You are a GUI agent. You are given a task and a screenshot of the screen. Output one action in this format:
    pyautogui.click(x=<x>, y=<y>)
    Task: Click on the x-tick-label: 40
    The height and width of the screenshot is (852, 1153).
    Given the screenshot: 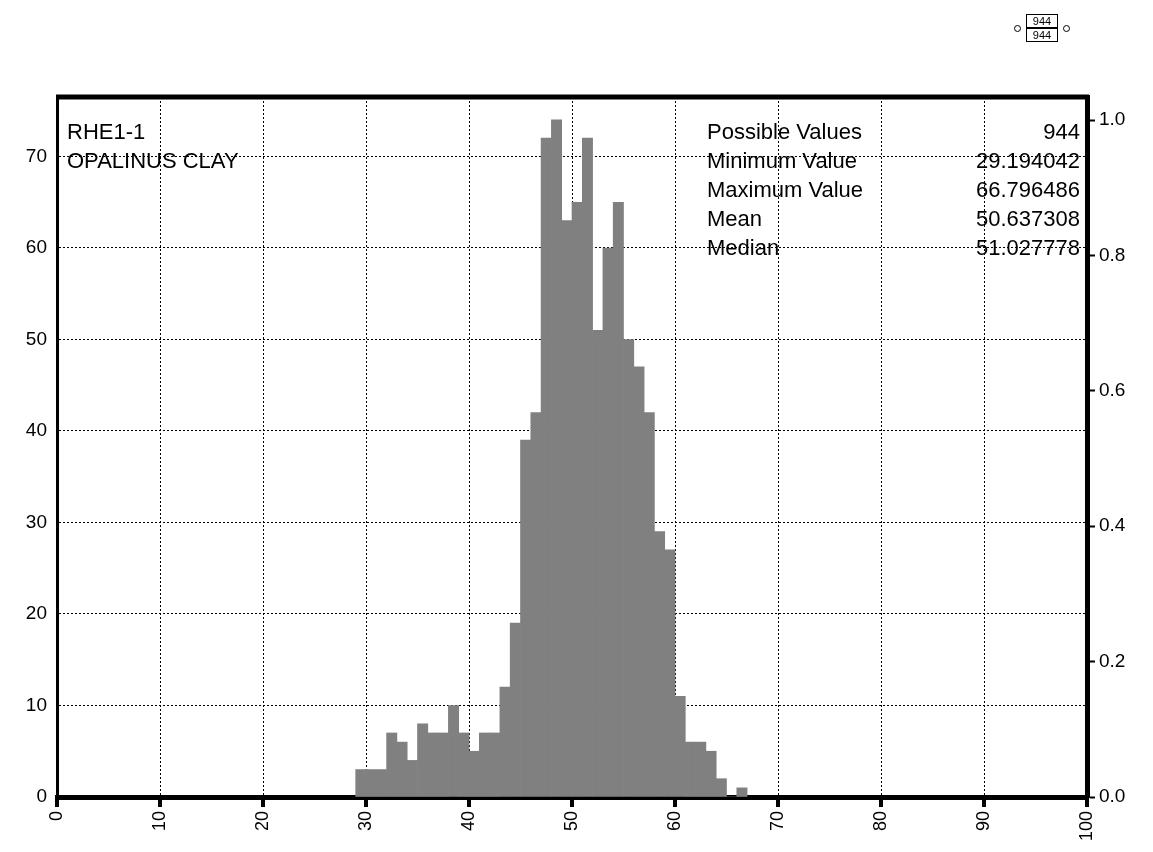 What is the action you would take?
    pyautogui.click(x=467, y=821)
    